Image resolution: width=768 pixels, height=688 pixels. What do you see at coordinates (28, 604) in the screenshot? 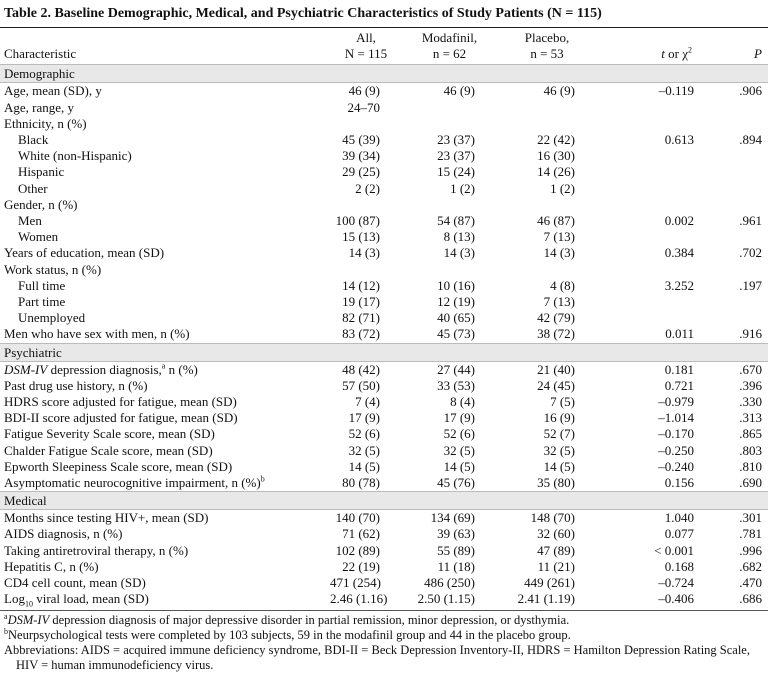
I see `text-segment: 10` at bounding box center [28, 604].